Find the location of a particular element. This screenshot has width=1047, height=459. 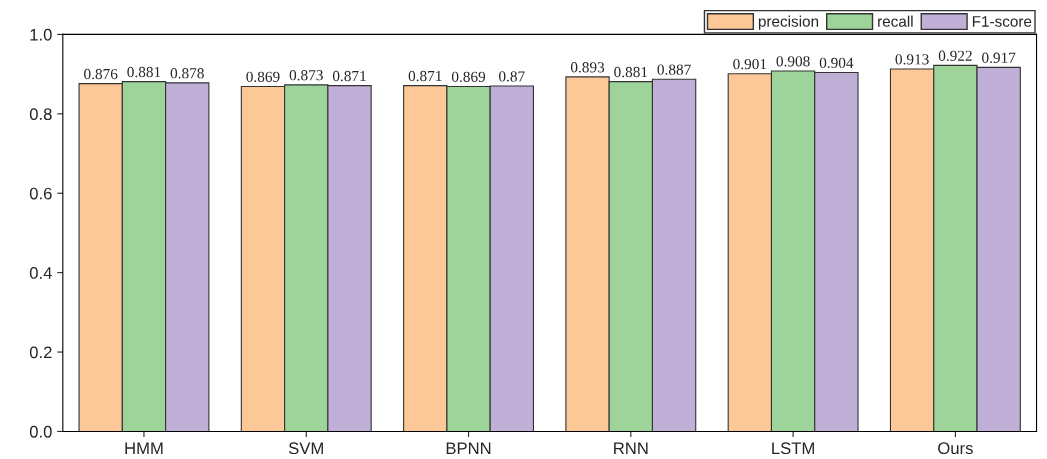

x-tick-label: HMM is located at coordinates (144, 448).